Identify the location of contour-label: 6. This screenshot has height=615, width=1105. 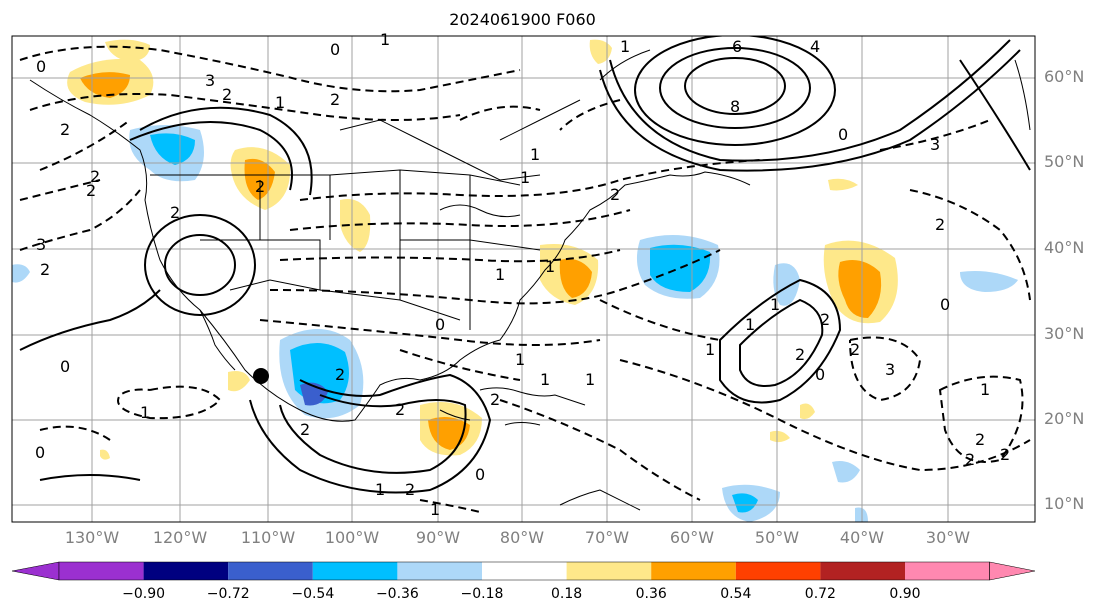
(737, 46).